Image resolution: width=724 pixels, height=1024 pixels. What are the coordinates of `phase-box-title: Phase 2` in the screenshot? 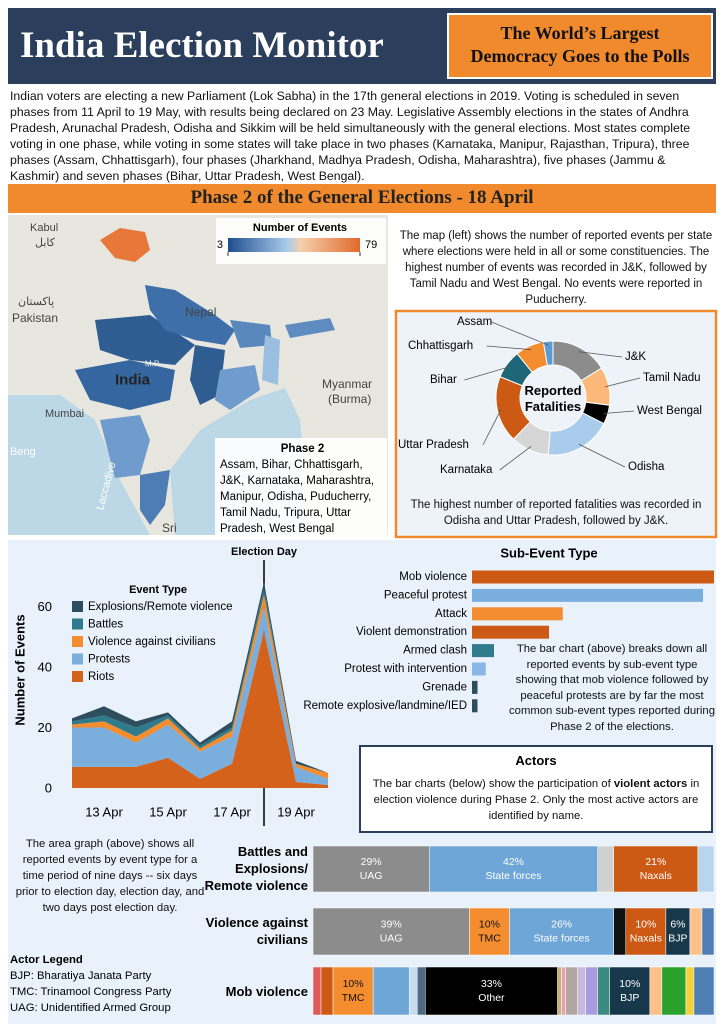 It's located at (302, 449).